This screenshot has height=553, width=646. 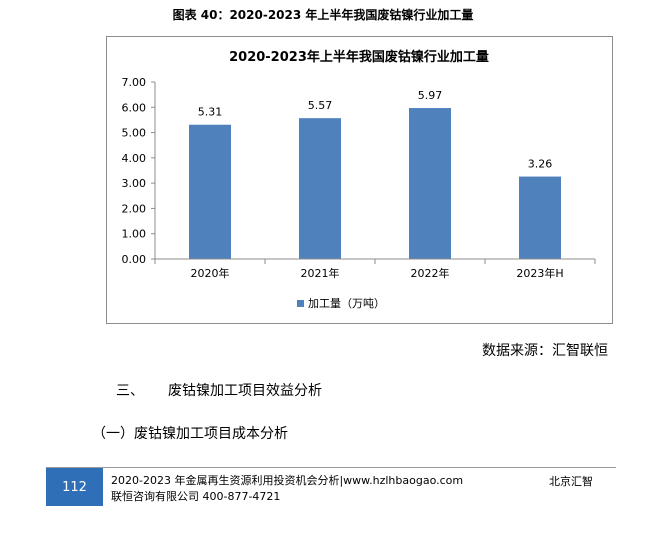 What do you see at coordinates (545, 351) in the screenshot?
I see `data-source: 数据来源：汇智联恒` at bounding box center [545, 351].